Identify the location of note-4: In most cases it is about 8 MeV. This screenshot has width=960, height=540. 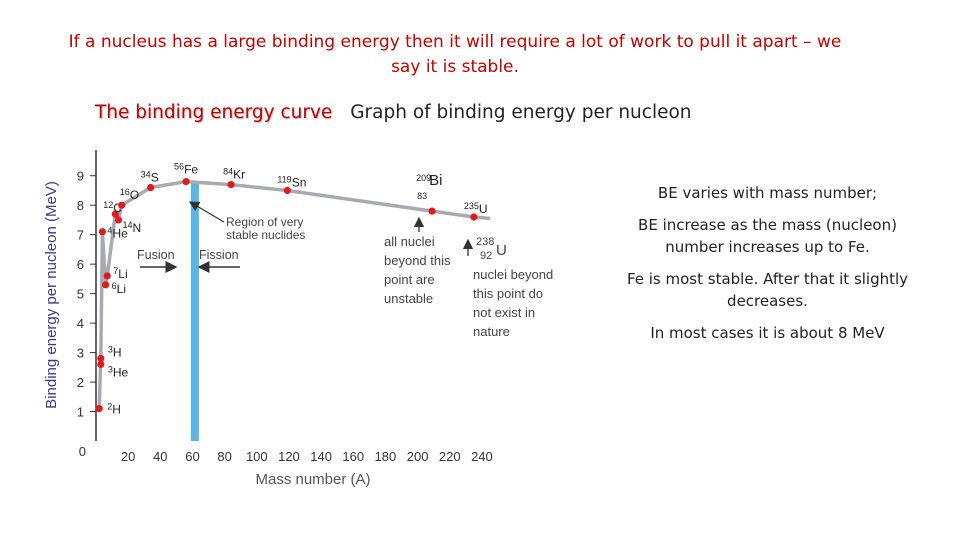
(767, 333).